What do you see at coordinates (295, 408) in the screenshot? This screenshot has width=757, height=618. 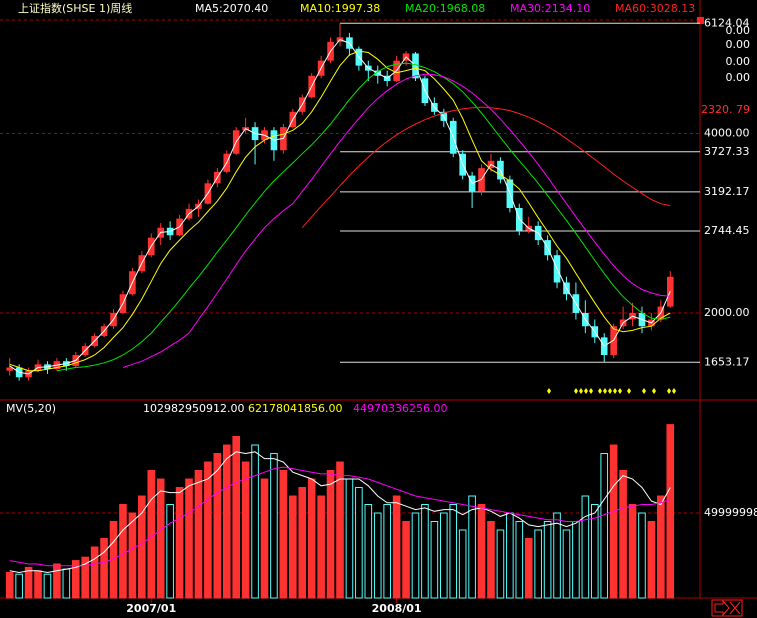 I see `volume-readout: 62178041856.00` at bounding box center [295, 408].